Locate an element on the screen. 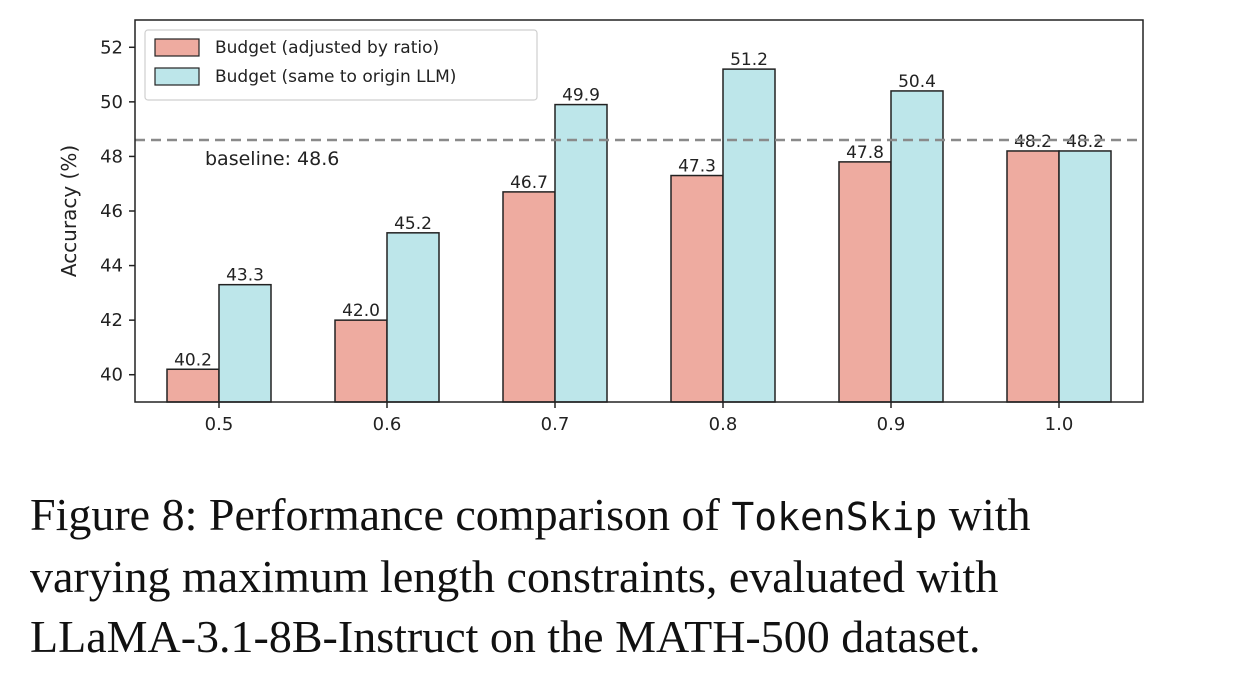 Image resolution: width=1245 pixels, height=680 pixels. bar-adjusted-0.9 is located at coordinates (865, 282).